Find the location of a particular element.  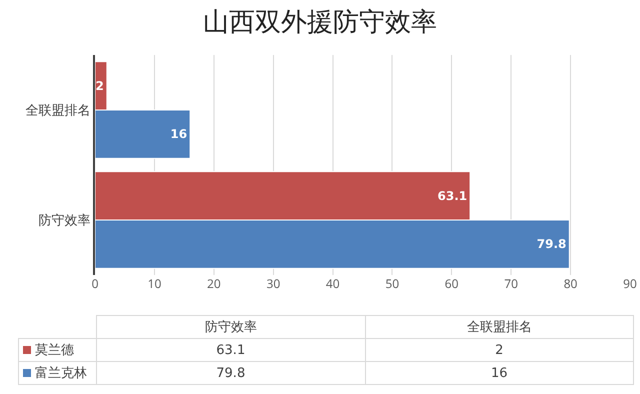

x-tick-label: 70 is located at coordinates (511, 283).